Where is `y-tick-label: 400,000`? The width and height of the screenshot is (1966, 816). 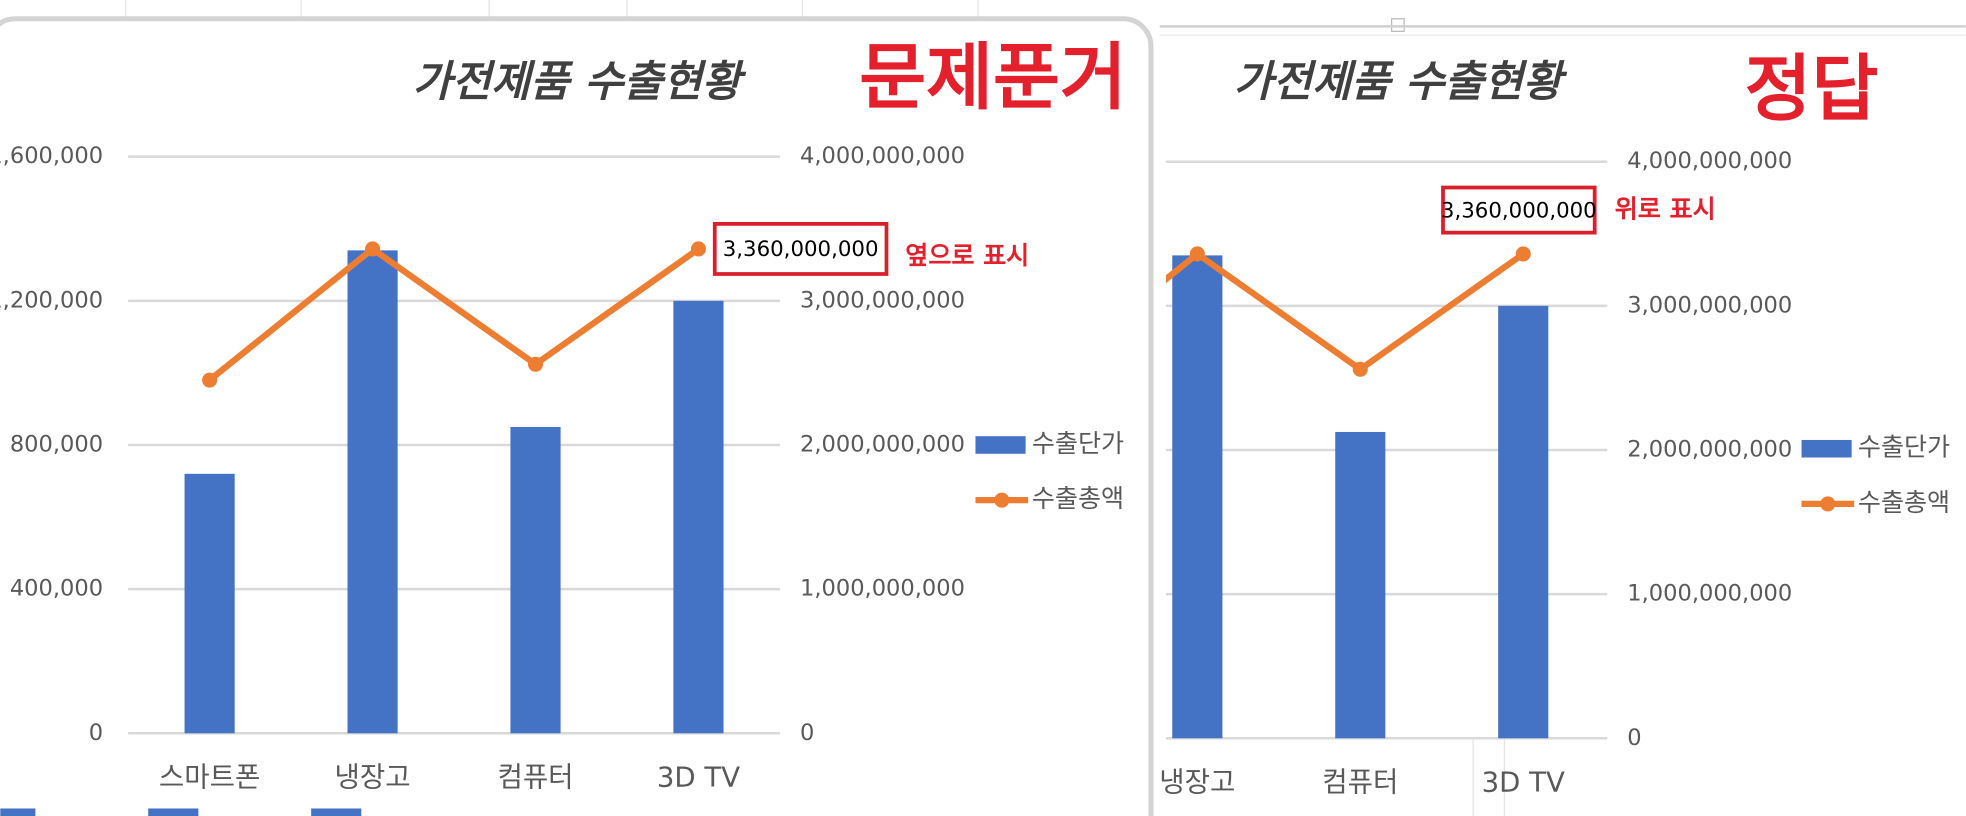
y-tick-label: 400,000 is located at coordinates (56, 589).